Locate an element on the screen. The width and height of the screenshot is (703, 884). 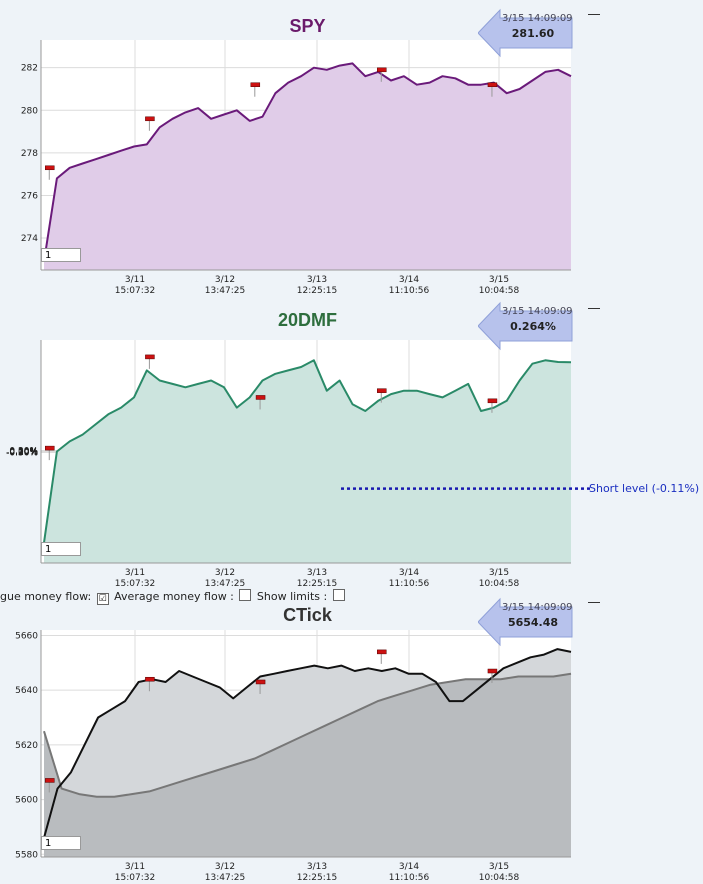
y-tick-label: 0.10% is located at coordinates (23, 452).